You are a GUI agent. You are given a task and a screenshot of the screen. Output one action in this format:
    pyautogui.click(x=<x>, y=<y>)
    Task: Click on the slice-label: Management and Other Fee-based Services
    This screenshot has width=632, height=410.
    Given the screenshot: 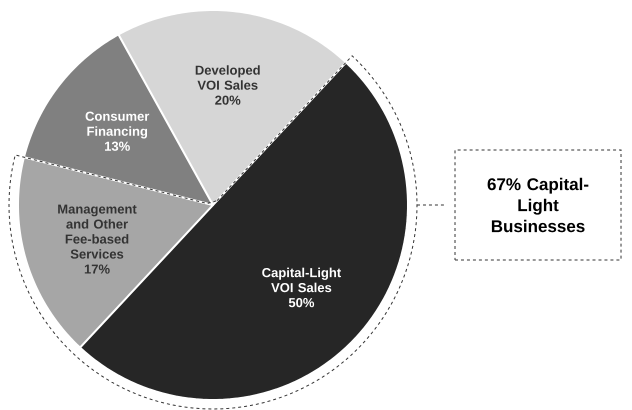 What is the action you would take?
    pyautogui.click(x=97, y=231)
    